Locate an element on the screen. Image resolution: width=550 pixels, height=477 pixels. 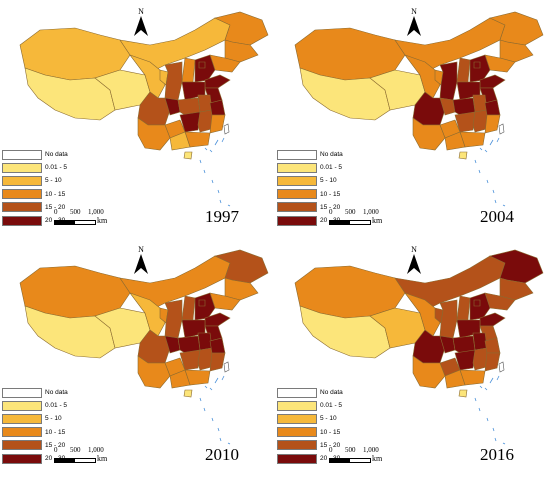
legend-item: 10 - 15 is located at coordinates (35, 194).